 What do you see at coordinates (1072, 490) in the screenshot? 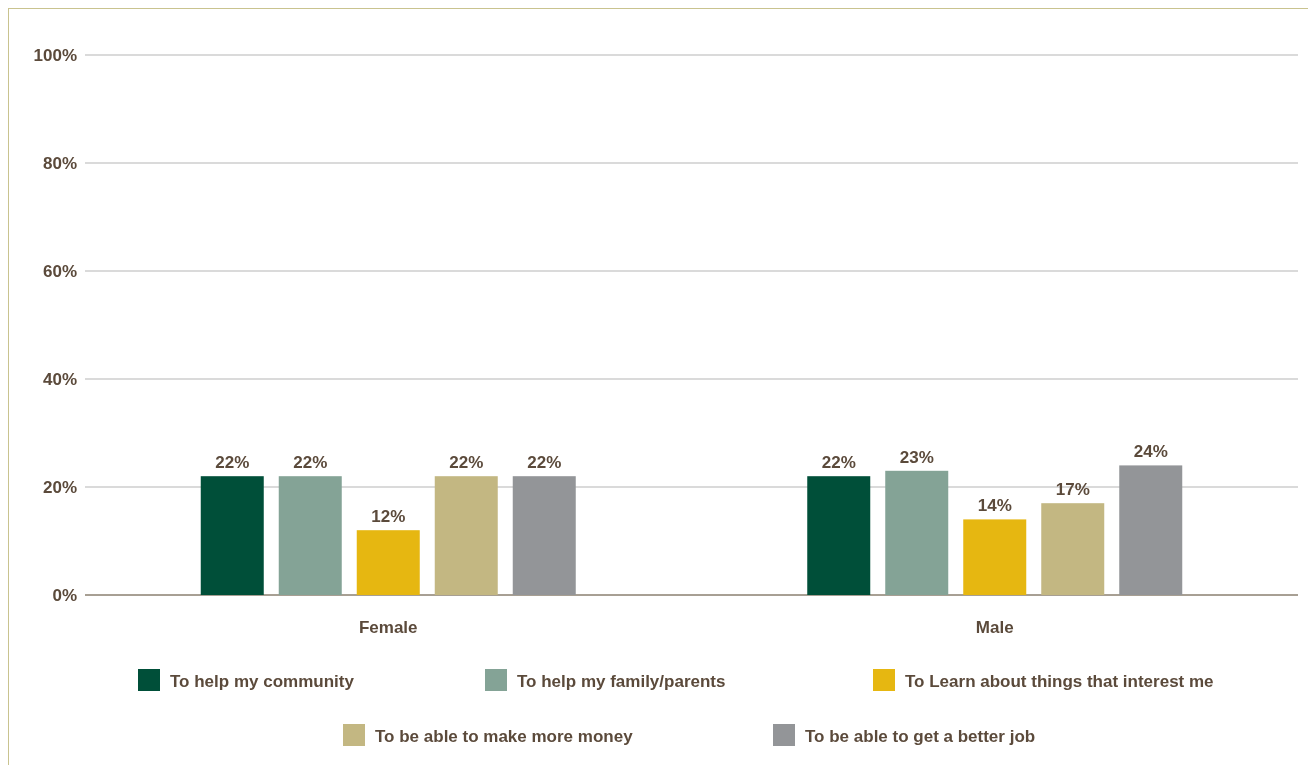
I see `text: 17%` at bounding box center [1072, 490].